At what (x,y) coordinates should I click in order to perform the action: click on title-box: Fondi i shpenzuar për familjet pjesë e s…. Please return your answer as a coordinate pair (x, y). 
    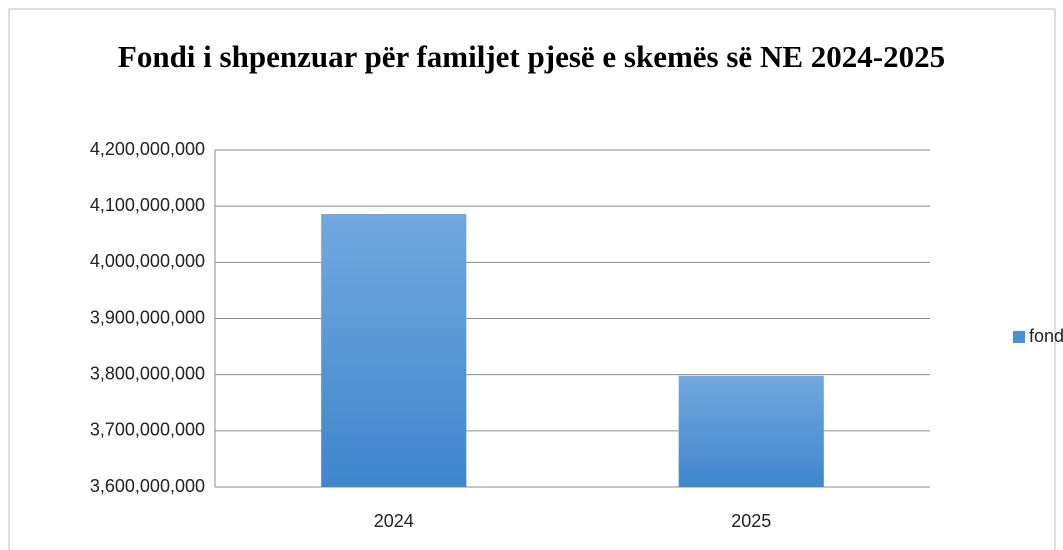
    Looking at the image, I should click on (531, 57).